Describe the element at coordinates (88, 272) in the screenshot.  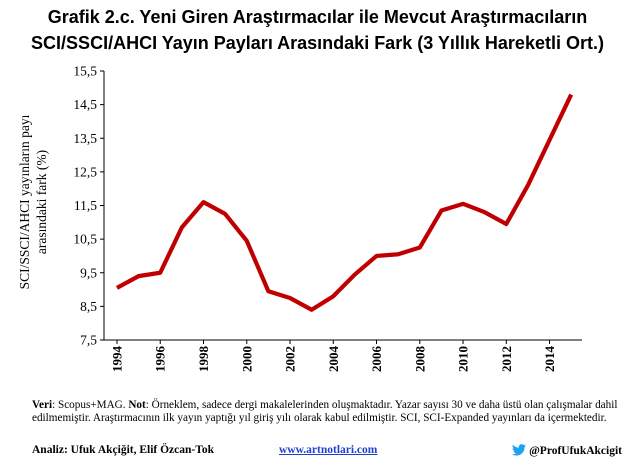
I see `y-tick-label: 9,5` at that location.